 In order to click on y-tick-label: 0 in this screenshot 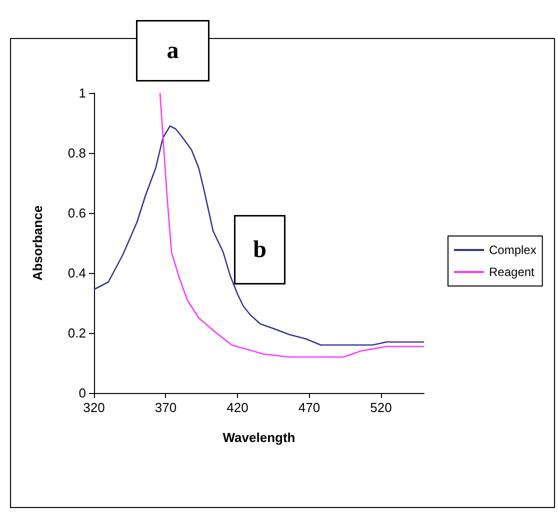, I will do `click(82, 393)`.